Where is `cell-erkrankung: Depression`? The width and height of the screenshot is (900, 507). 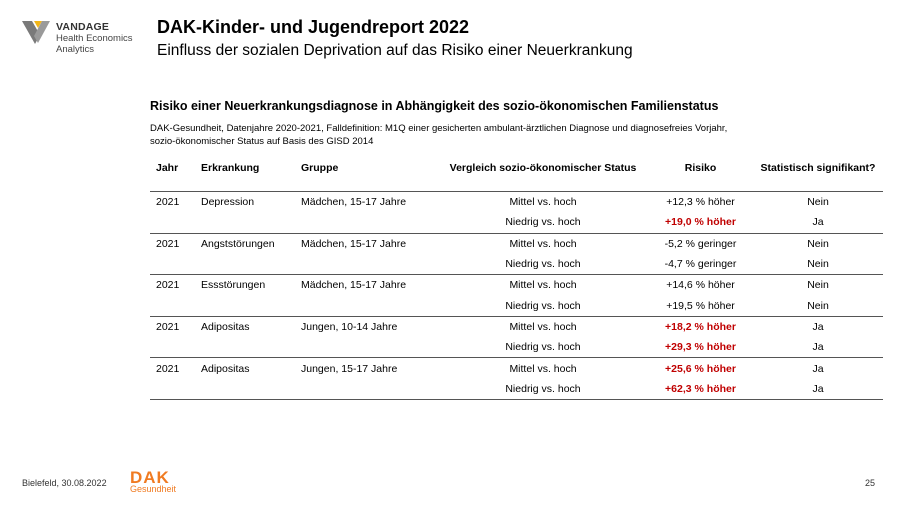
cell-erkrankung: Depression is located at coordinates (228, 202).